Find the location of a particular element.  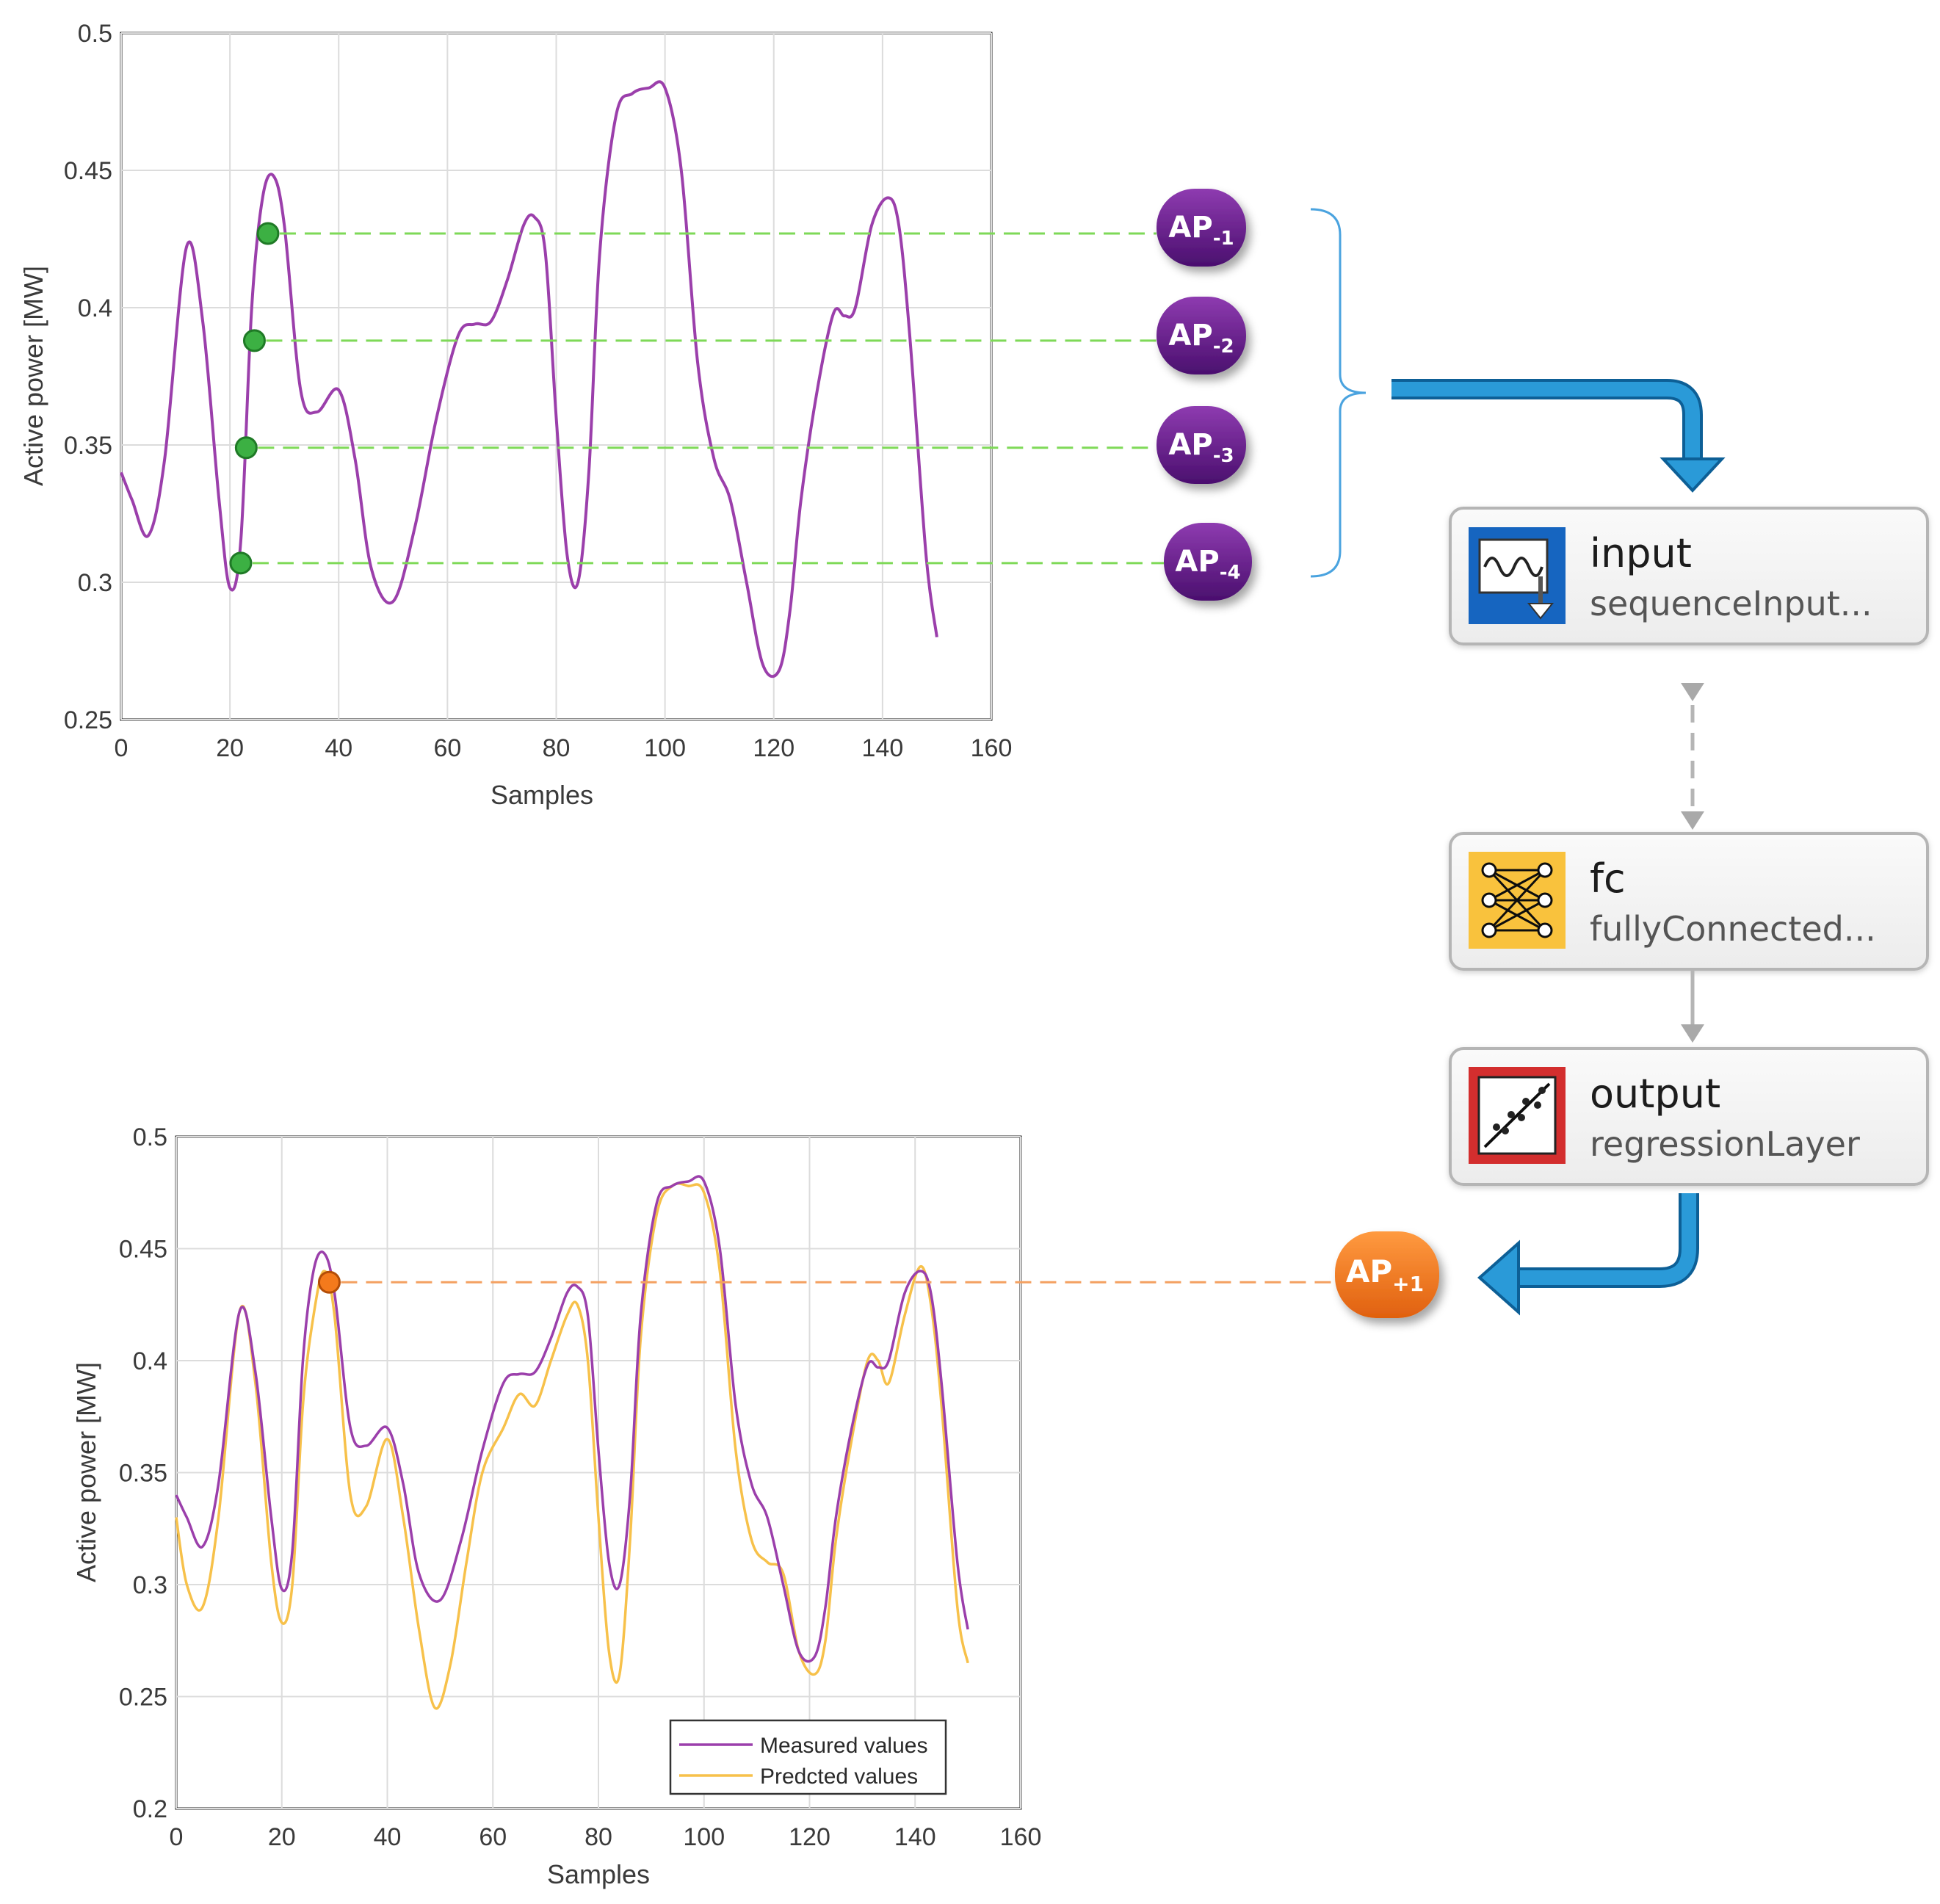

bottom-x-tick-label: 20 is located at coordinates (282, 1837).